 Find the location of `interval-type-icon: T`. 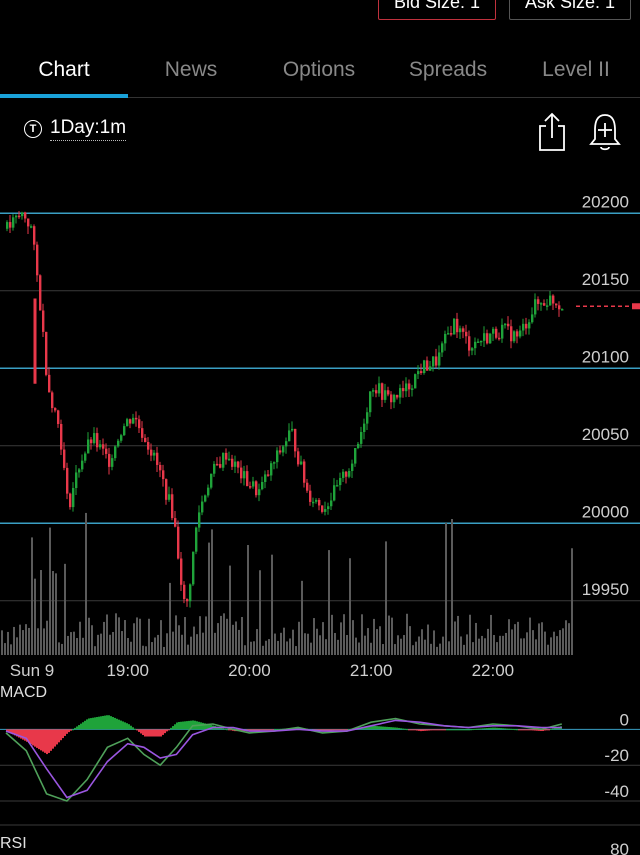

interval-type-icon: T is located at coordinates (33, 129).